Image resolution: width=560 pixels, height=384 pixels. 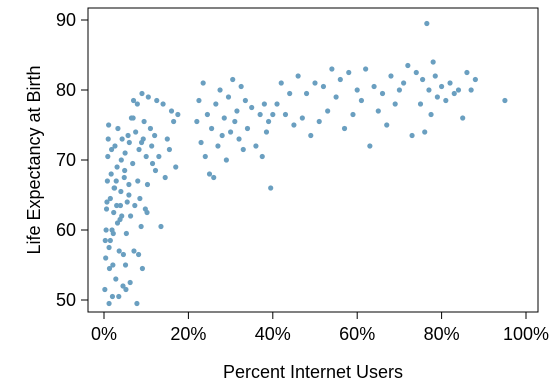 I want to click on y-tick-label: 50, so click(x=66, y=300).